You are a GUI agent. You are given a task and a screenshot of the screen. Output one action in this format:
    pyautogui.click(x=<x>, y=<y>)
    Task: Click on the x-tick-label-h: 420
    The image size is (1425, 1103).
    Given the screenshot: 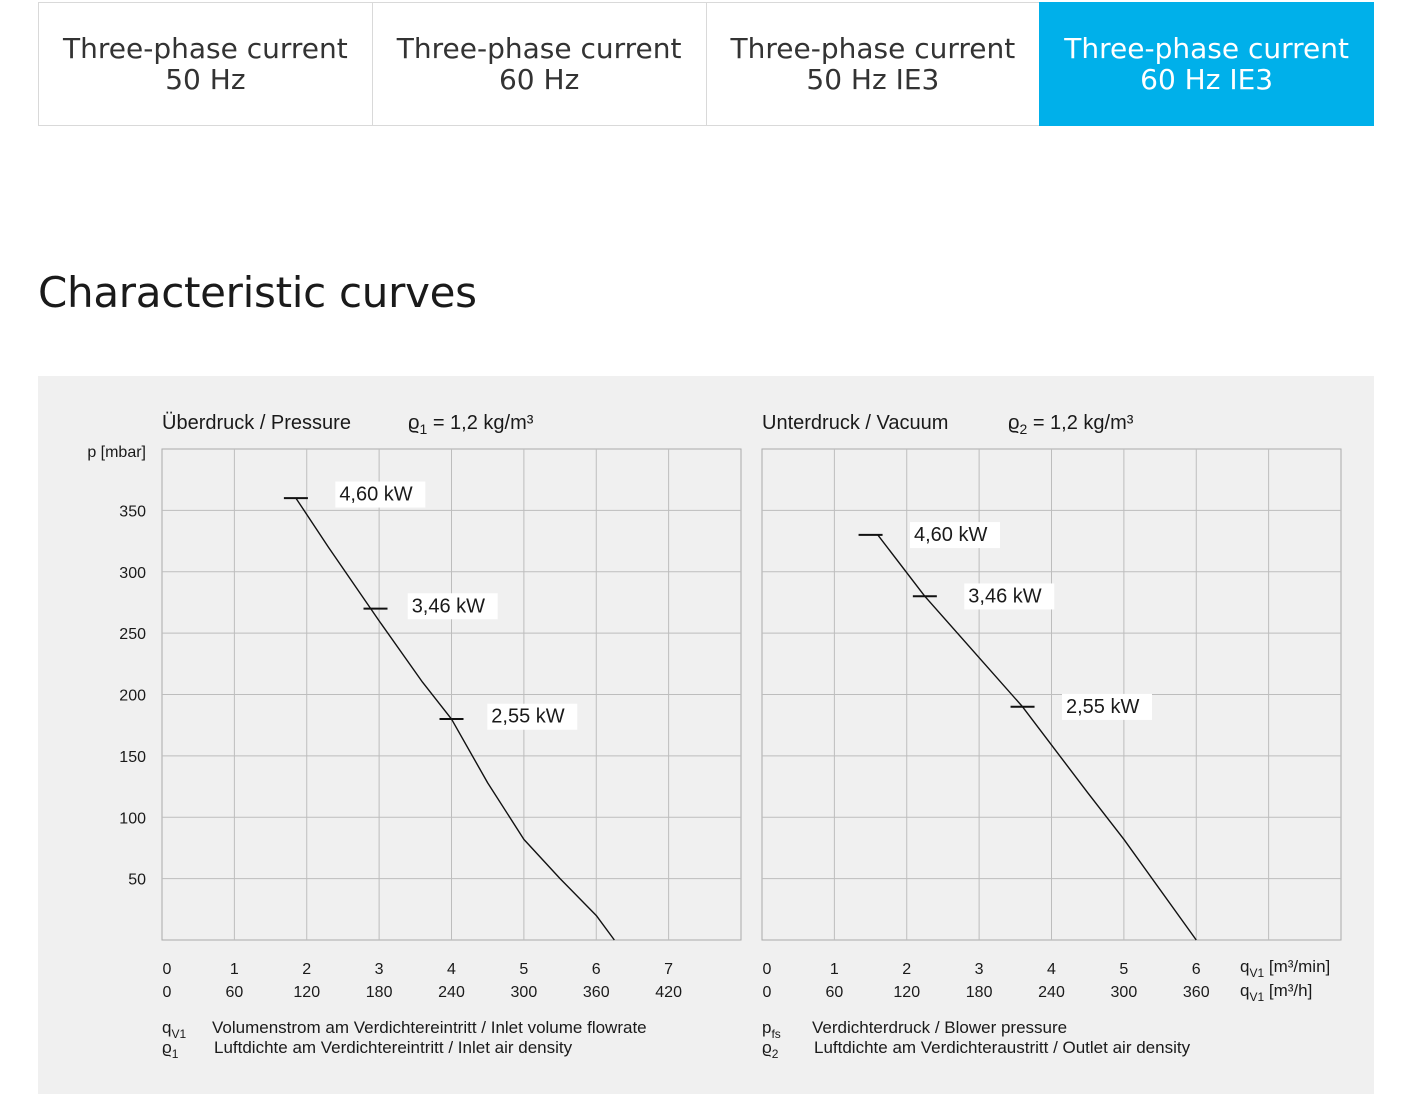 What is the action you would take?
    pyautogui.click(x=668, y=992)
    